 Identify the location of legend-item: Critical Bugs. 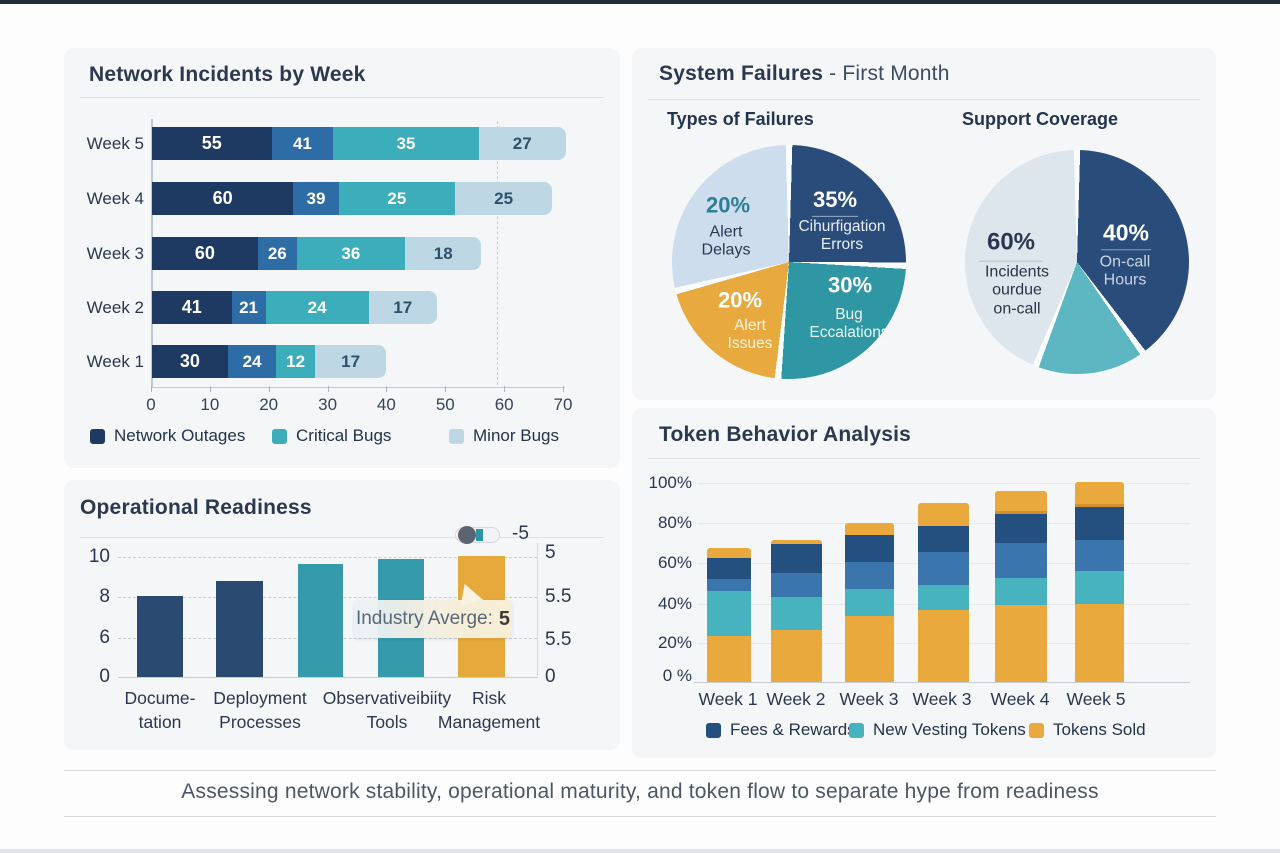
(331, 436).